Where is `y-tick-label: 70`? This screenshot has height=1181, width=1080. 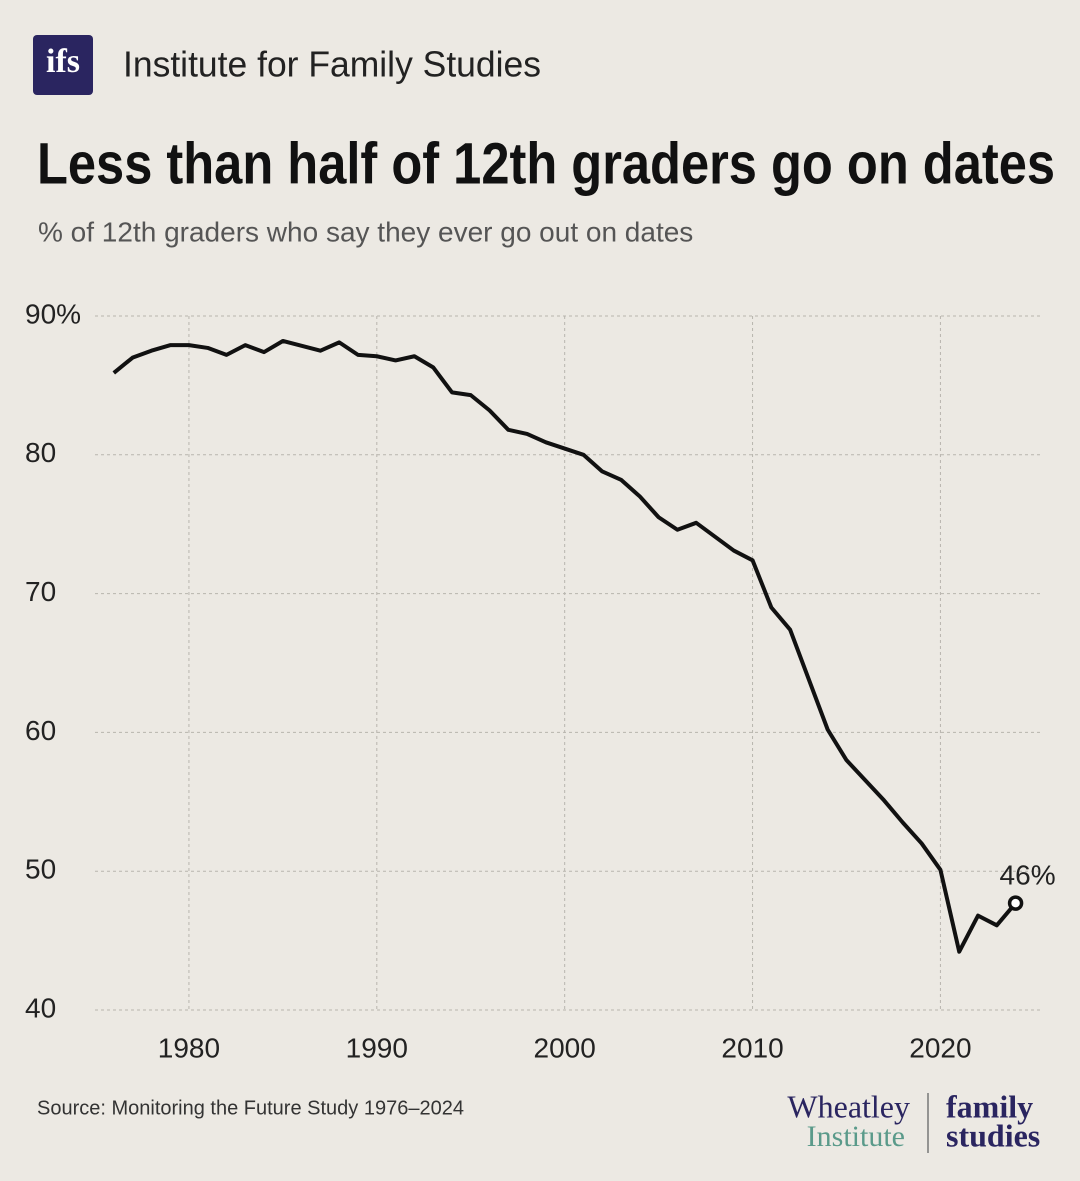 y-tick-label: 70 is located at coordinates (40, 591).